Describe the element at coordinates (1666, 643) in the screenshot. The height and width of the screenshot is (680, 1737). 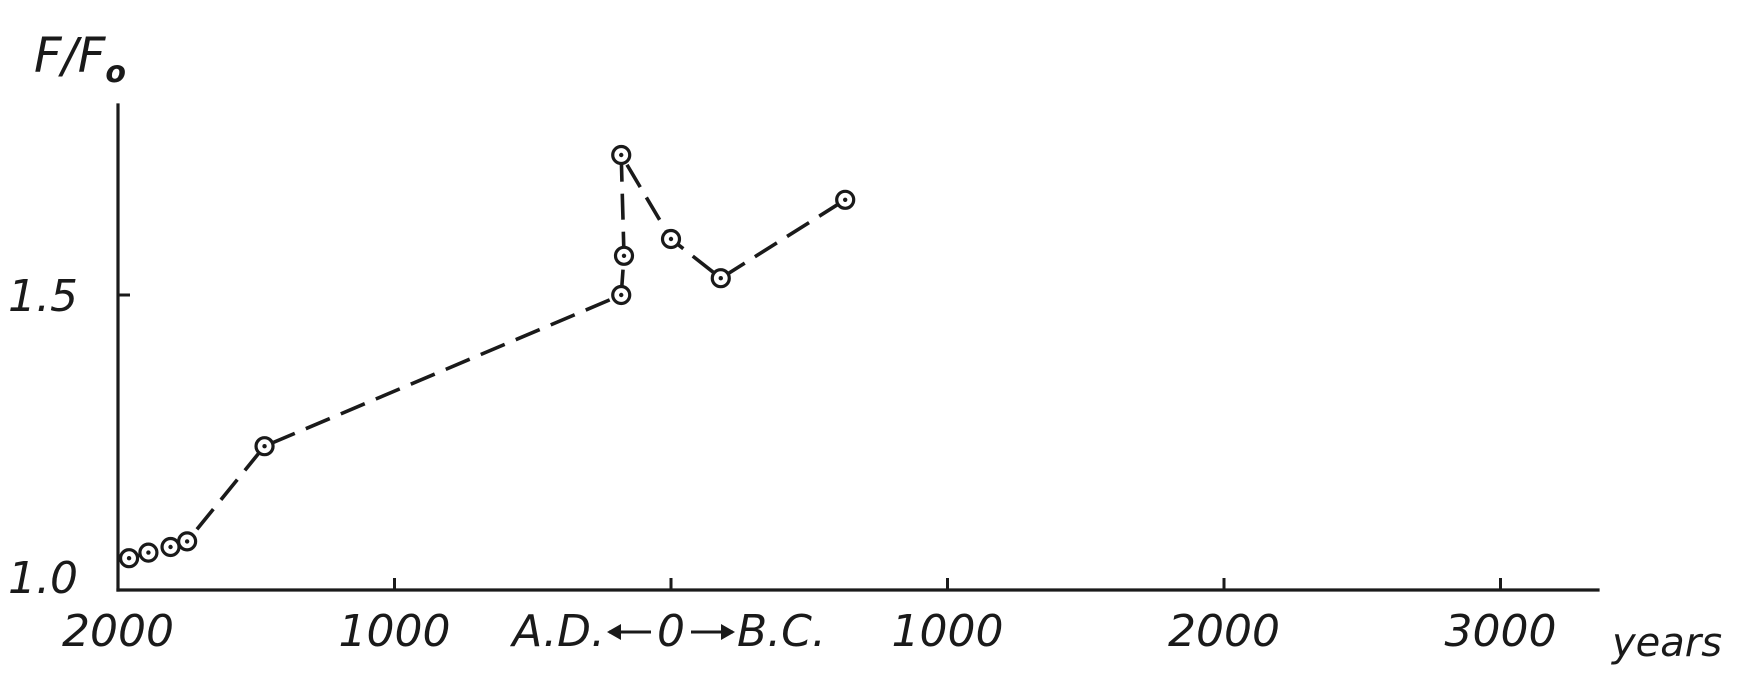
I see `x-axis-label: years` at that location.